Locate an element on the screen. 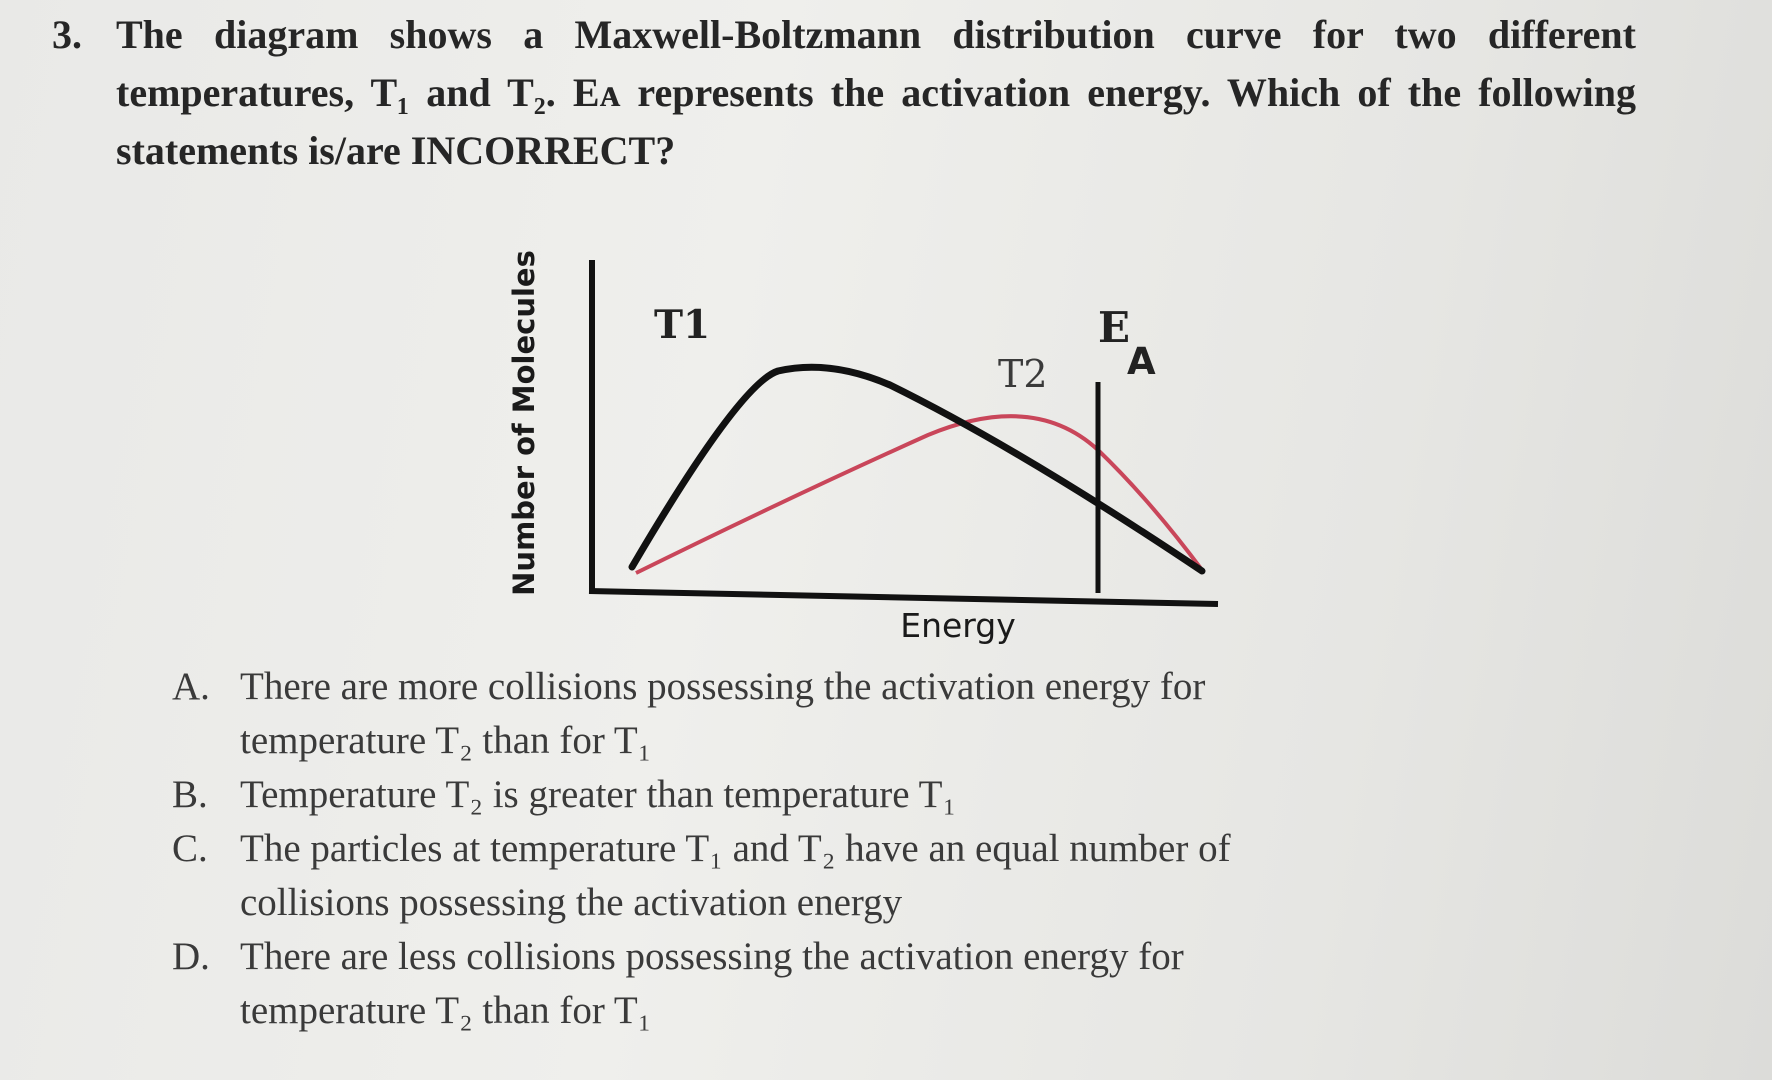 This screenshot has height=1080, width=1772. activation-label-e: E is located at coordinates (1114, 327).